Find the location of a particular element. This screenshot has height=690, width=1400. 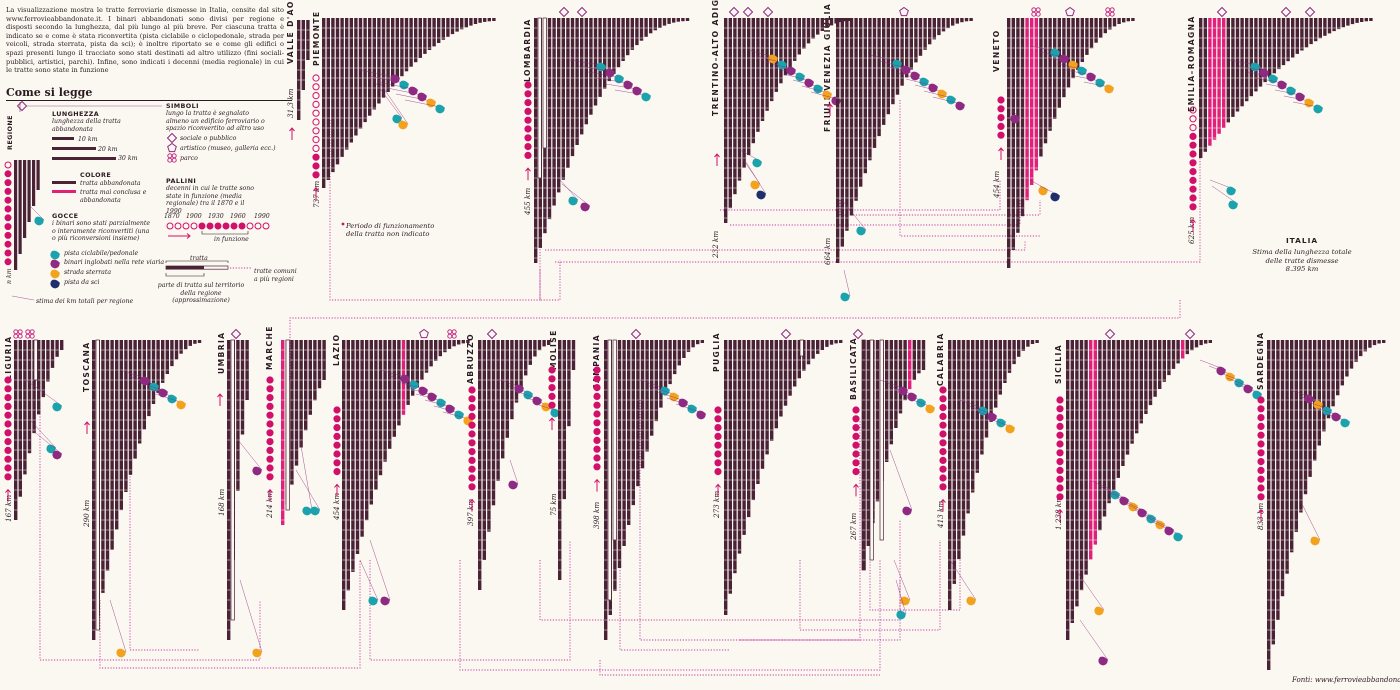

tratta-comune-route is located at coordinates (150, 520).